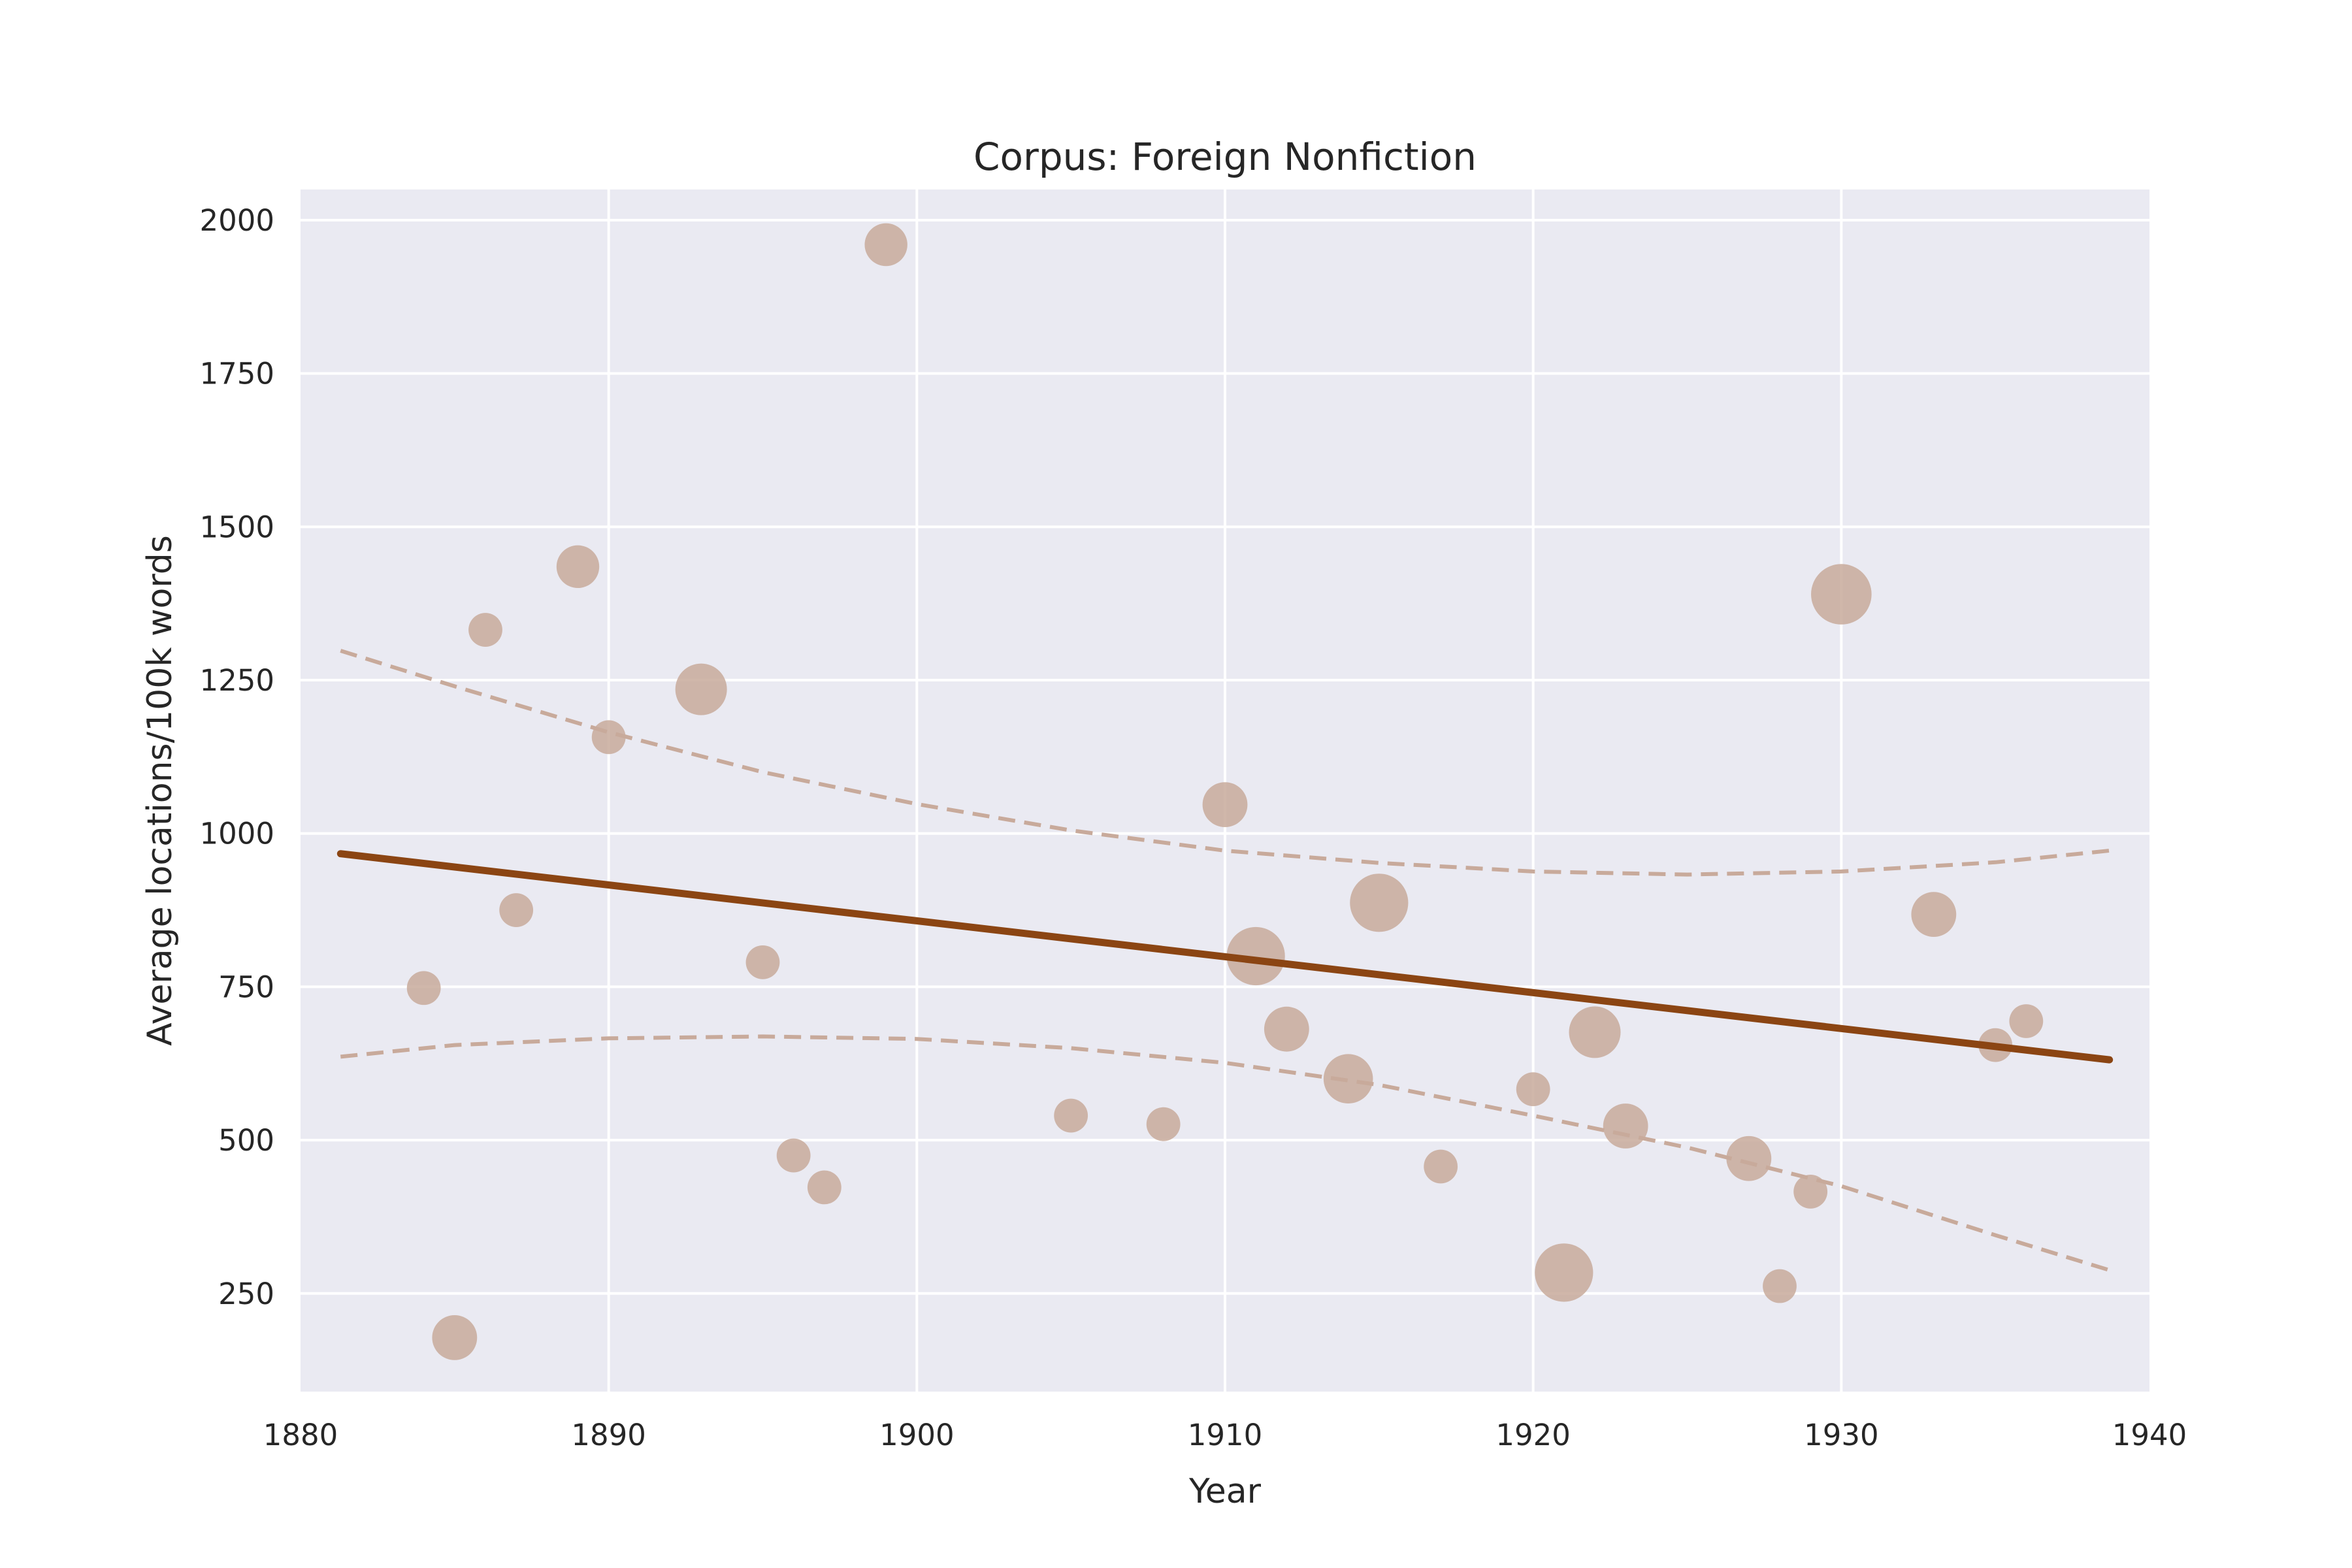 This screenshot has width=2352, height=1568. I want to click on y-axis-label: Average locations/100k words, so click(160, 790).